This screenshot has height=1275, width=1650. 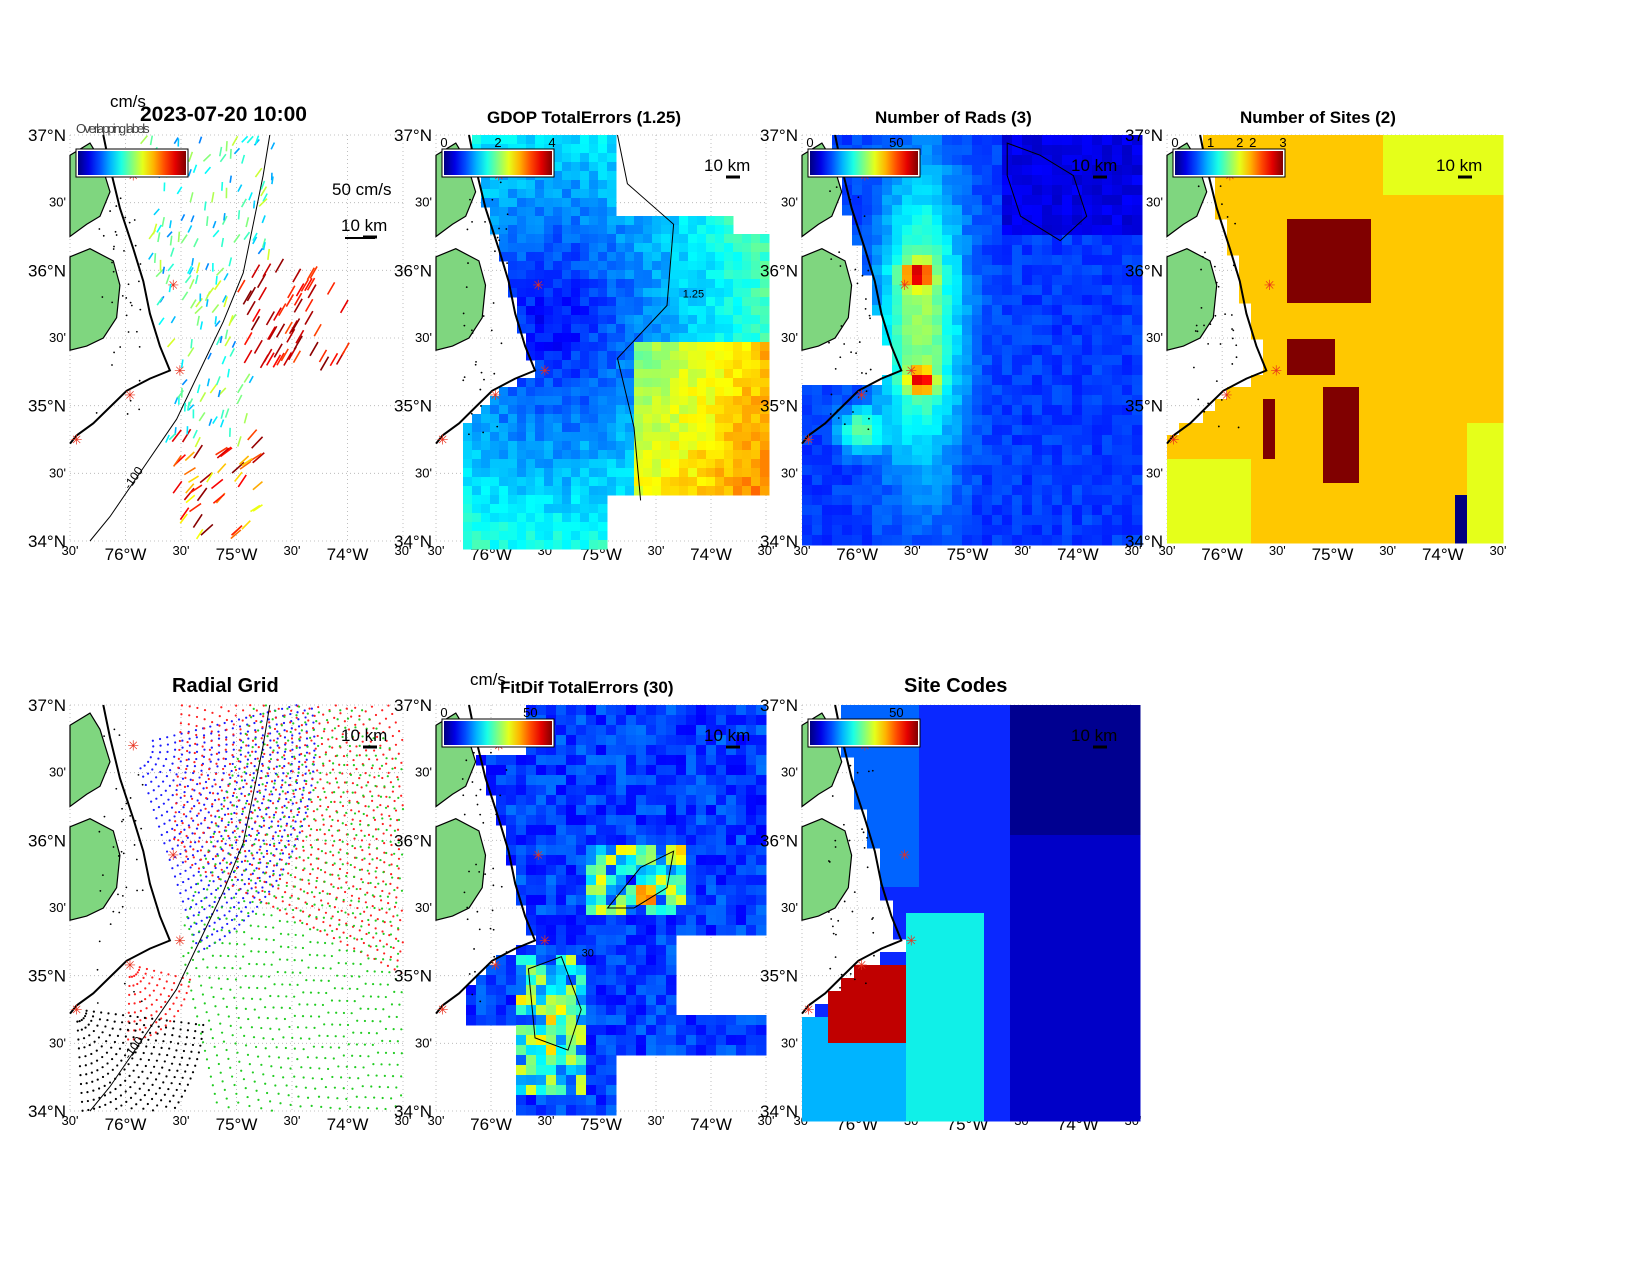 What do you see at coordinates (413, 135) in the screenshot?
I see `lat-major-tick: 37°N` at bounding box center [413, 135].